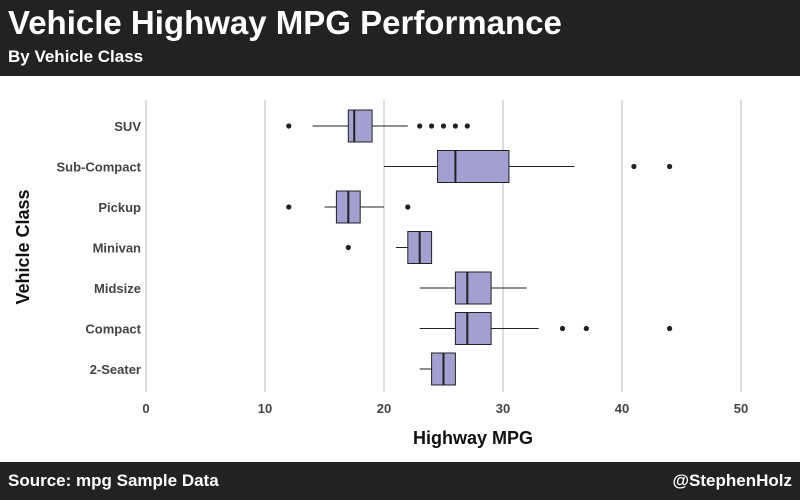  I want to click on source-credit: Source: mpg Sample Data, so click(113, 480).